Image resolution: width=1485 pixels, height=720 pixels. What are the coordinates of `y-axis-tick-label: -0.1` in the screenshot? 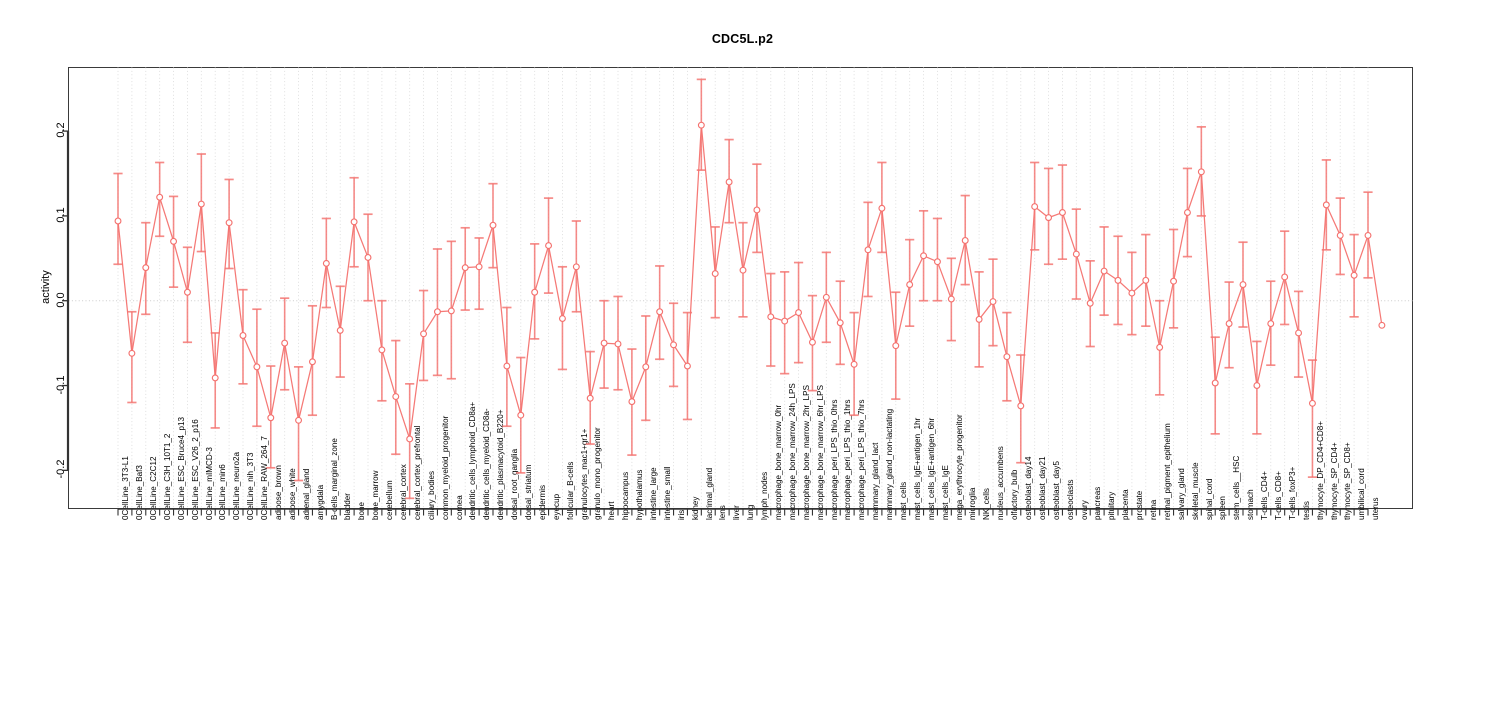 It's located at (60, 384).